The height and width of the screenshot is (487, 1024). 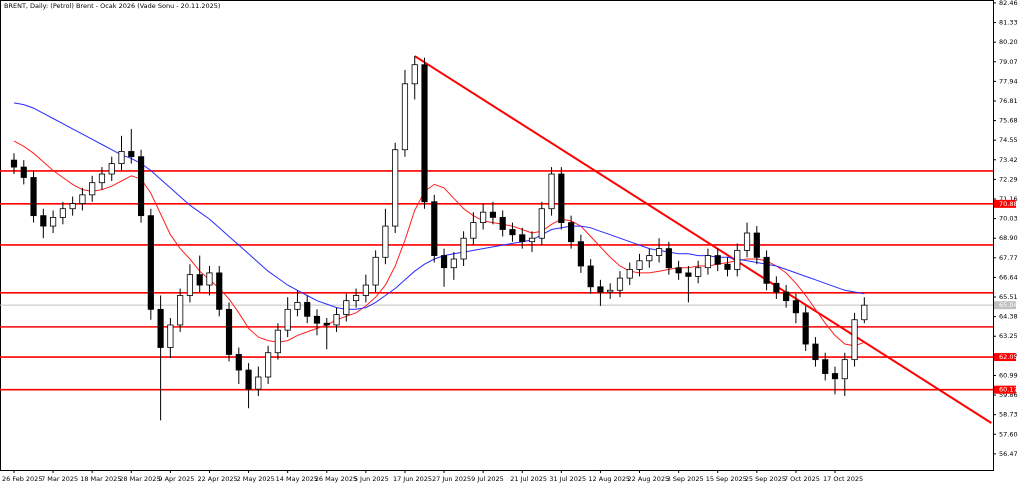 I want to click on x-tick-label: 2 May 2025, so click(x=256, y=479).